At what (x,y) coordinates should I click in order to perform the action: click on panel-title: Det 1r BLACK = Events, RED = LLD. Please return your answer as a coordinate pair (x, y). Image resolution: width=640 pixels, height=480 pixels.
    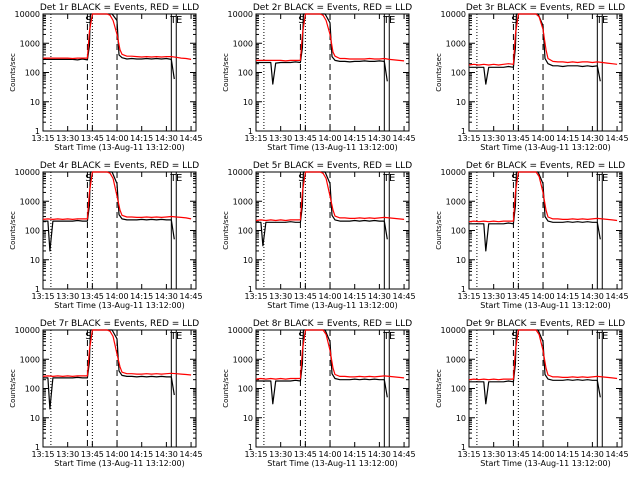
    Looking at the image, I should click on (119, 8).